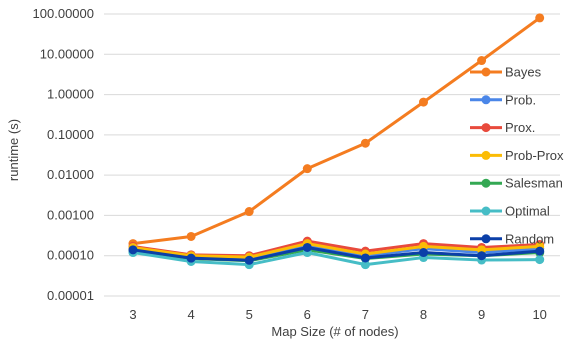 The height and width of the screenshot is (344, 572). I want to click on legend-label: Bayes, so click(523, 72).